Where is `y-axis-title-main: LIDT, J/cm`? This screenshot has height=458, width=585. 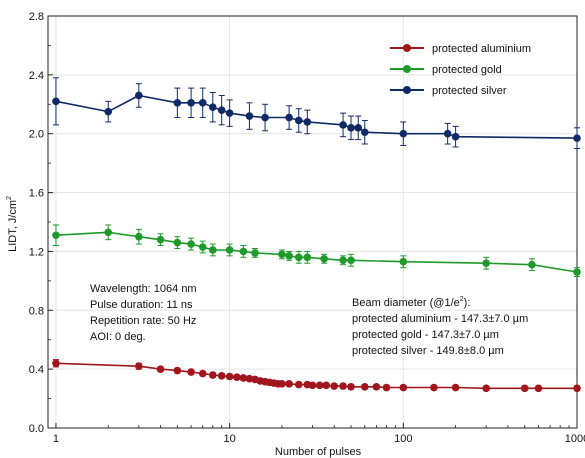 y-axis-title-main: LIDT, J/cm is located at coordinates (13, 226).